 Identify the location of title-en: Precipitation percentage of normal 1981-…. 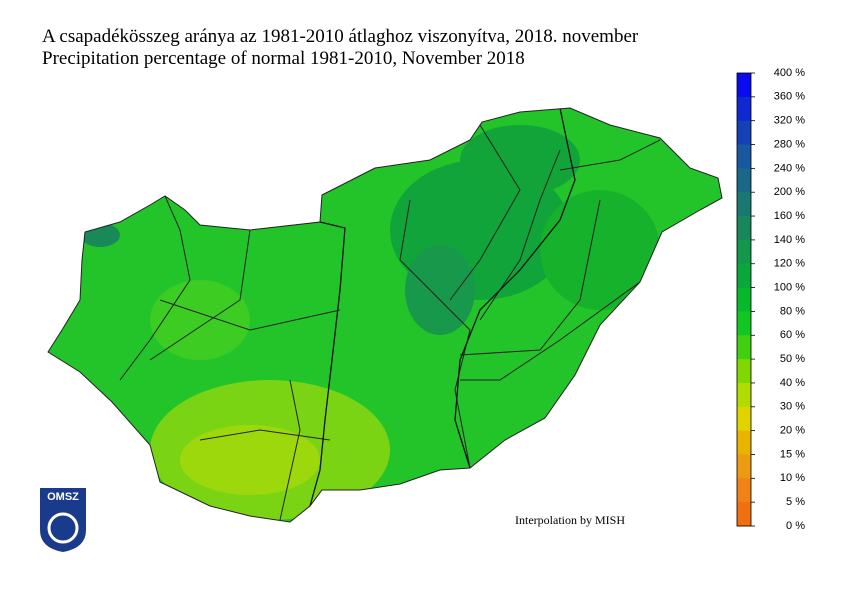
(283, 58).